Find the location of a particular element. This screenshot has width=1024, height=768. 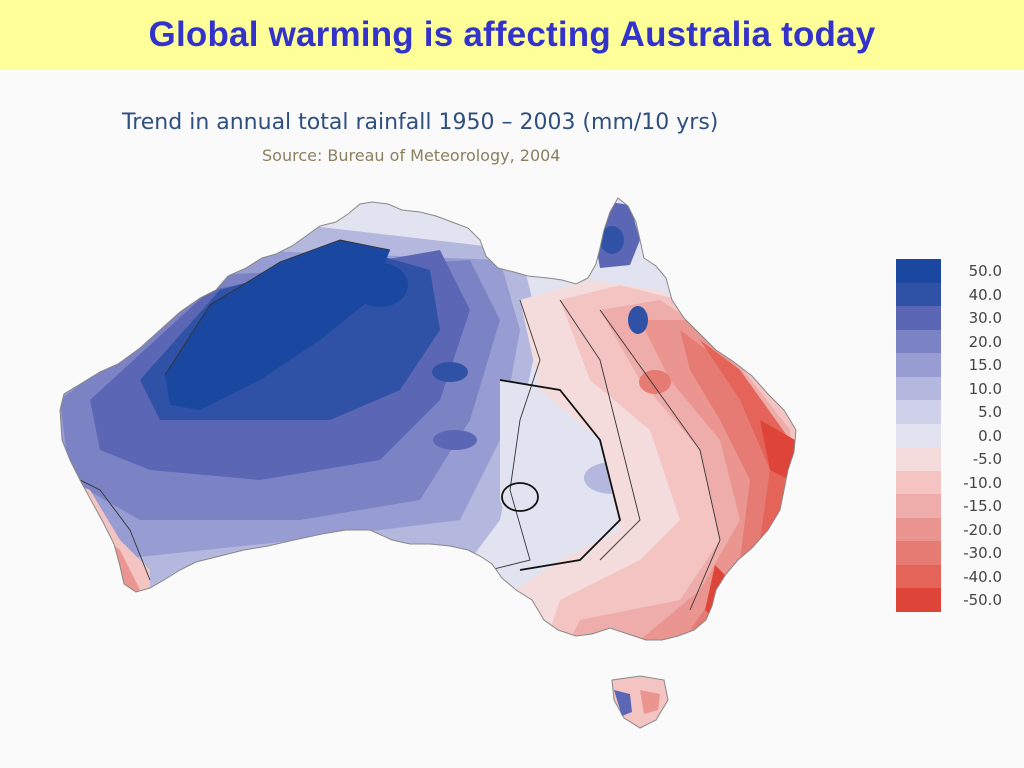

legend-label: -30.0 is located at coordinates (982, 553).